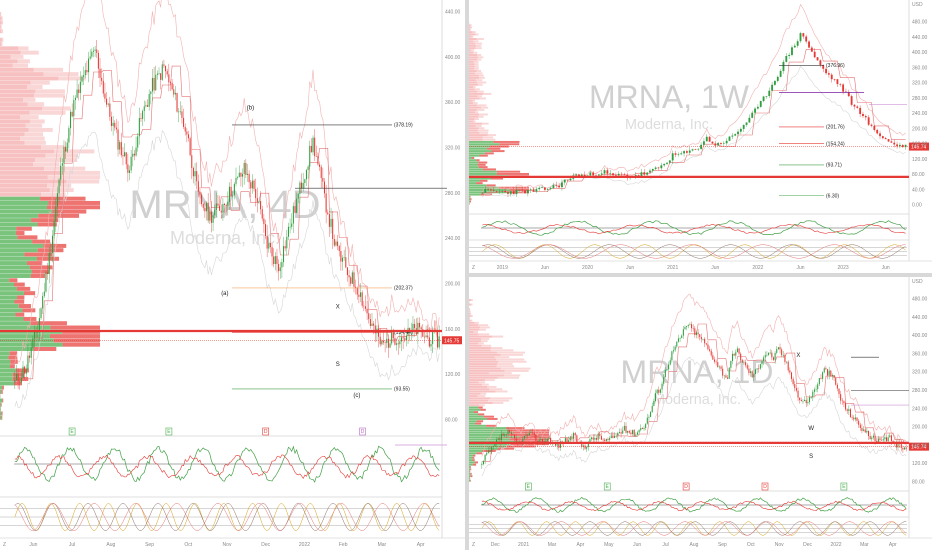 The width and height of the screenshot is (932, 550). Describe the element at coordinates (920, 300) in the screenshot. I see `price-tick-label: 480.00` at that location.